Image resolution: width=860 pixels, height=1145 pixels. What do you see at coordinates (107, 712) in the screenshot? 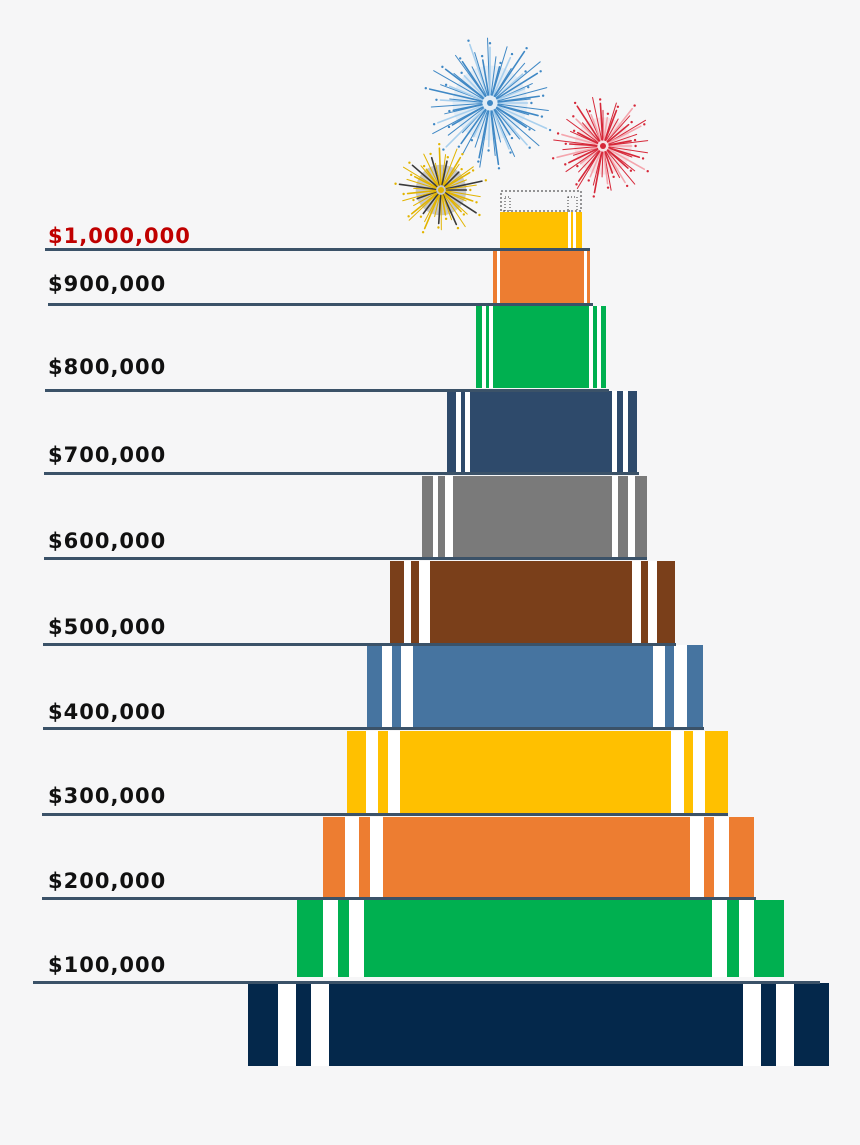
I see `milestone-label: $400,000` at bounding box center [107, 712].